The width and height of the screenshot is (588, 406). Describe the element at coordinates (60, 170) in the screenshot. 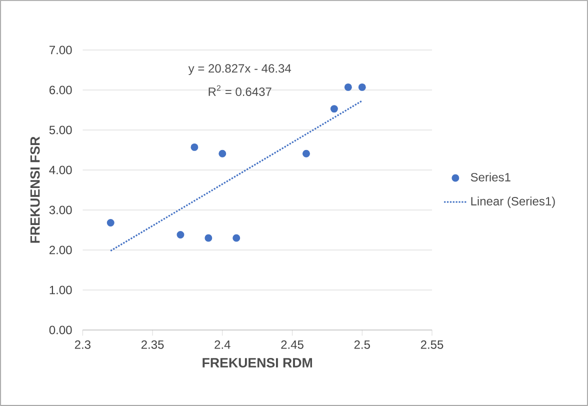

I see `y-tick-label: 4.00` at that location.